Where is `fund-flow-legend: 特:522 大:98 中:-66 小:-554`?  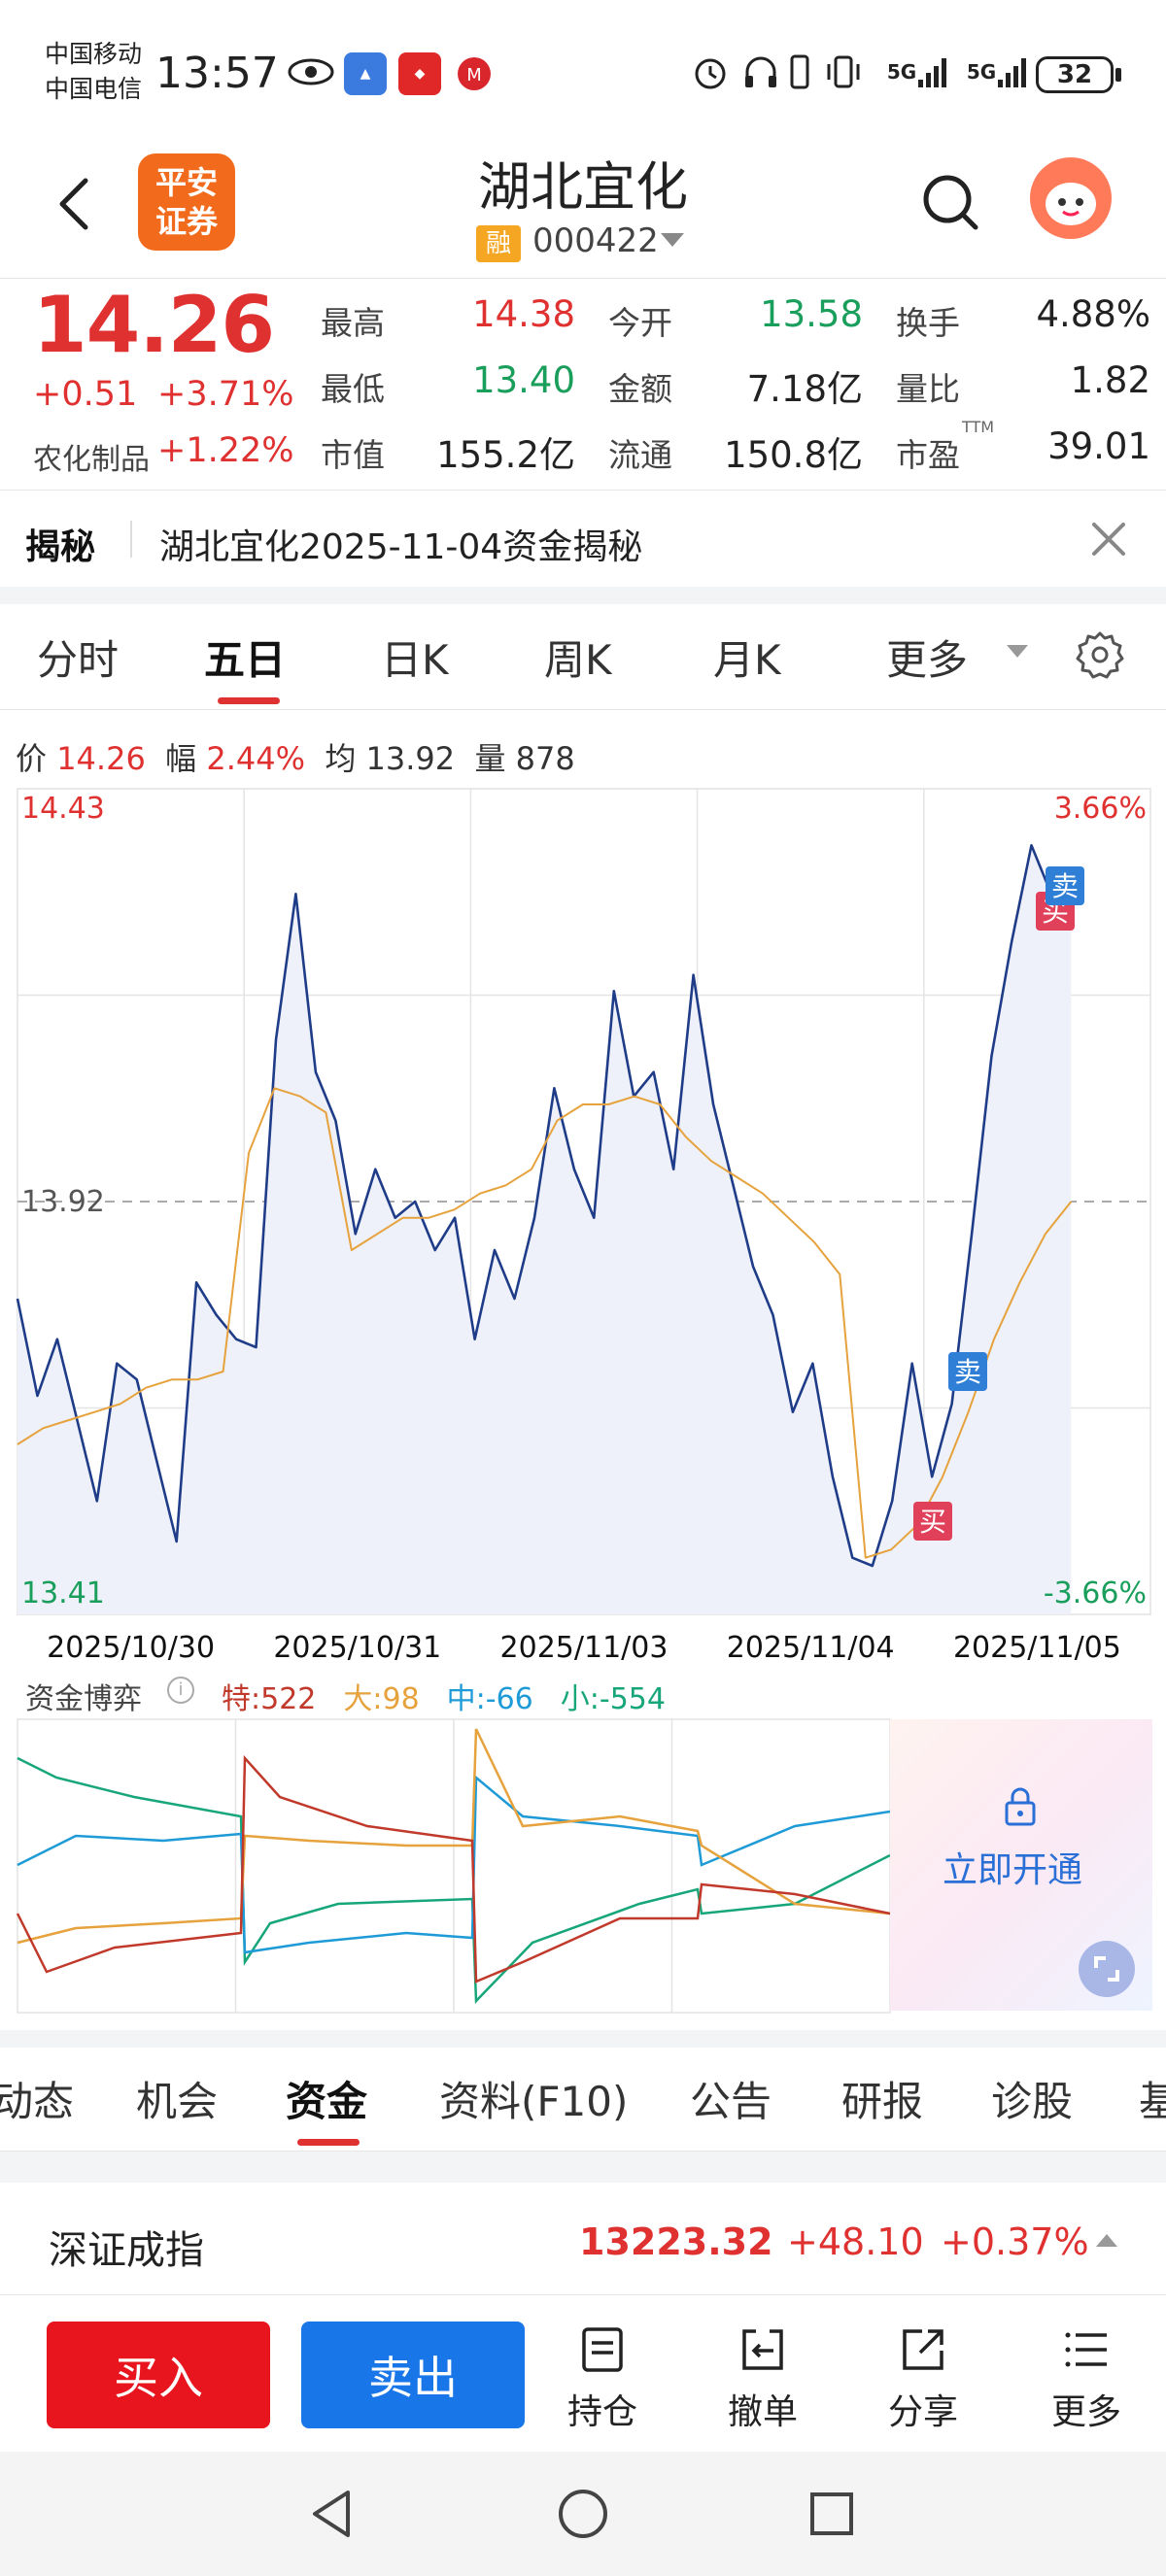
fund-flow-legend: 特:522 大:98 中:-66 小:-554 is located at coordinates (457, 1696).